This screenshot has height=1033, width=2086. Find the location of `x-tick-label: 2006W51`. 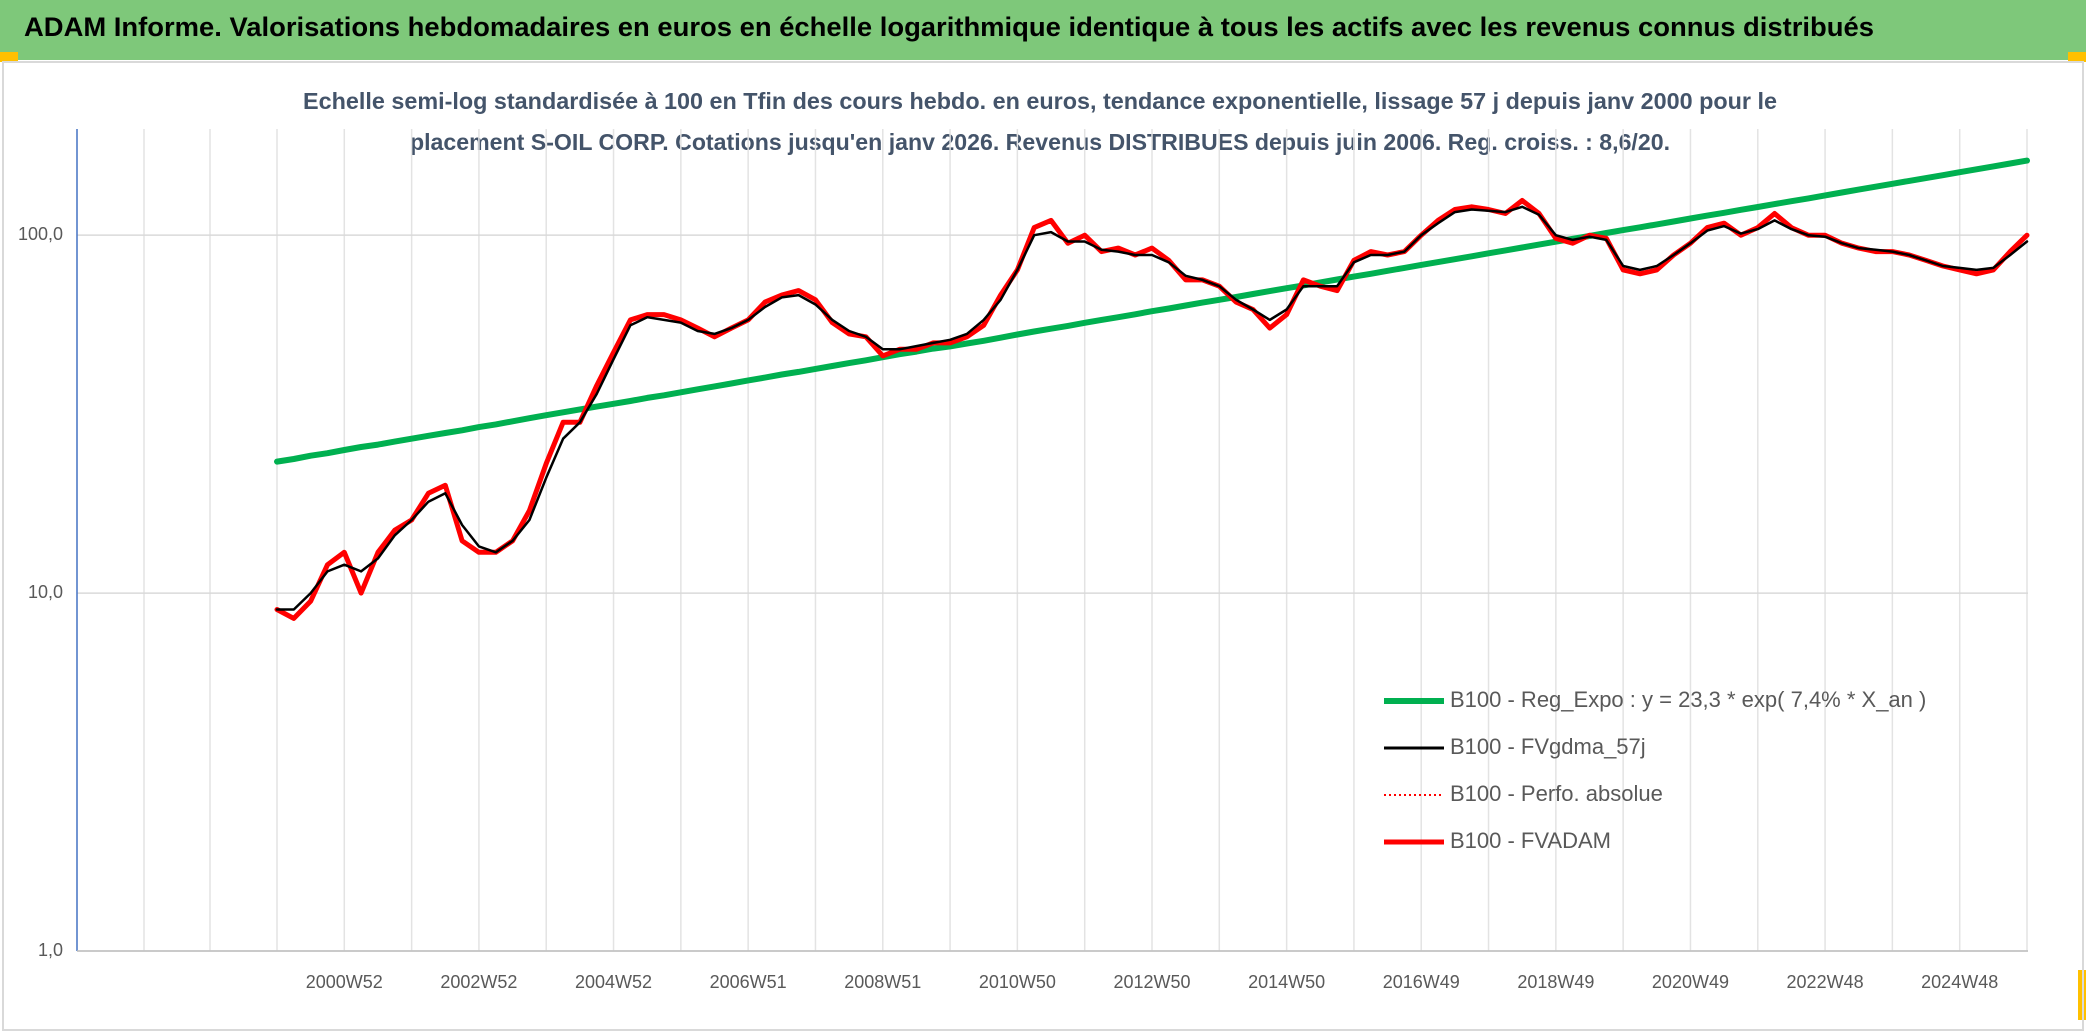

x-tick-label: 2006W51 is located at coordinates (748, 982).